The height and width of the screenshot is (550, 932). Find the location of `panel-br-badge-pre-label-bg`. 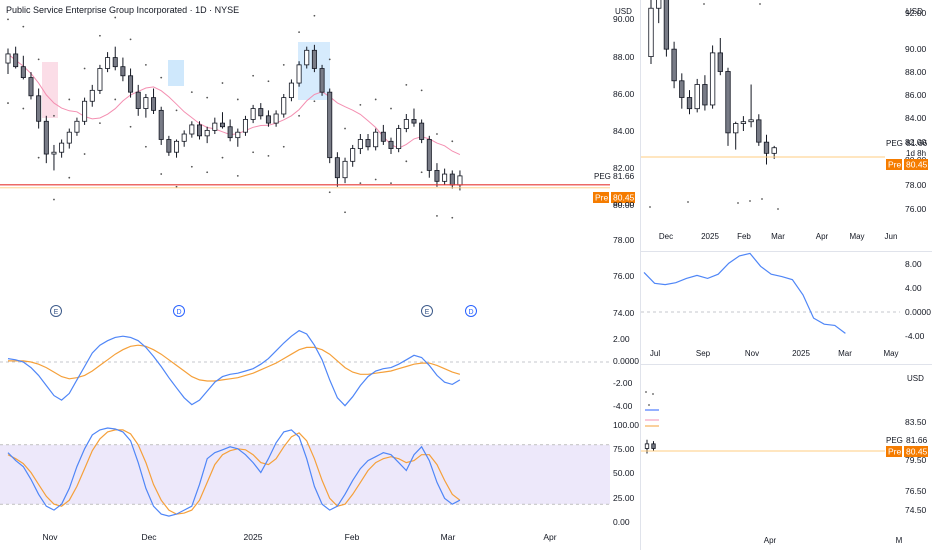

panel-br-badge-pre-label-bg is located at coordinates (894, 451).